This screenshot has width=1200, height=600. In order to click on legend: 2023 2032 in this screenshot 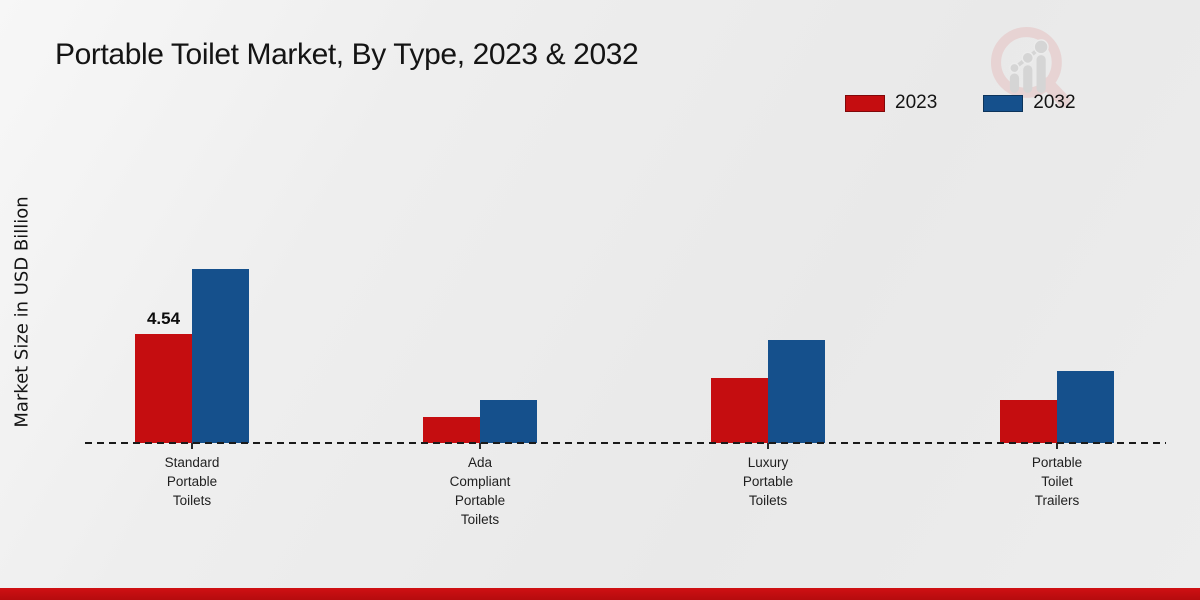, I will do `click(960, 103)`.